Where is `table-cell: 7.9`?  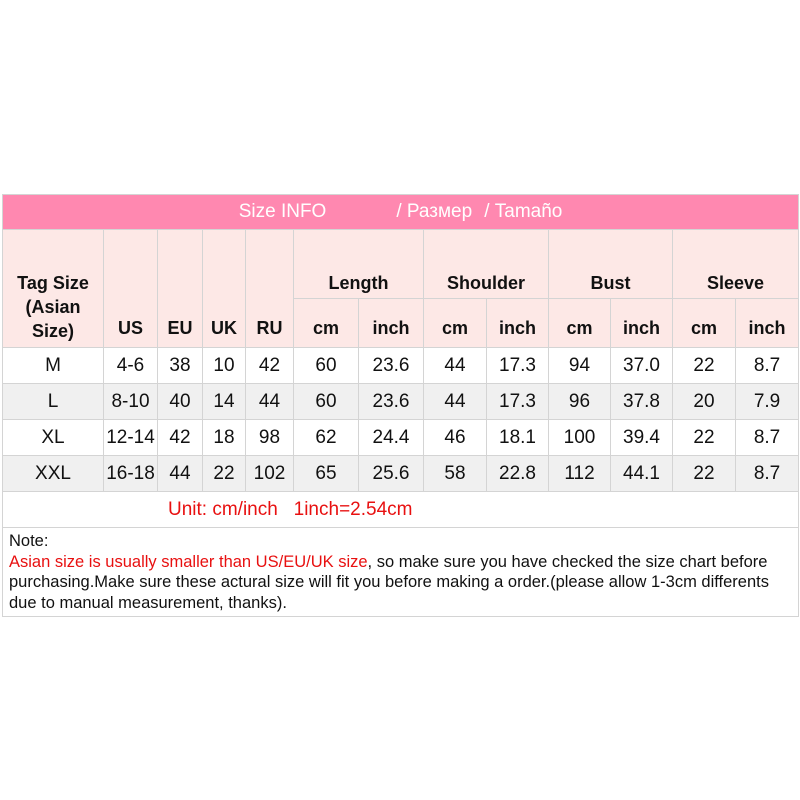
table-cell: 7.9 is located at coordinates (767, 401).